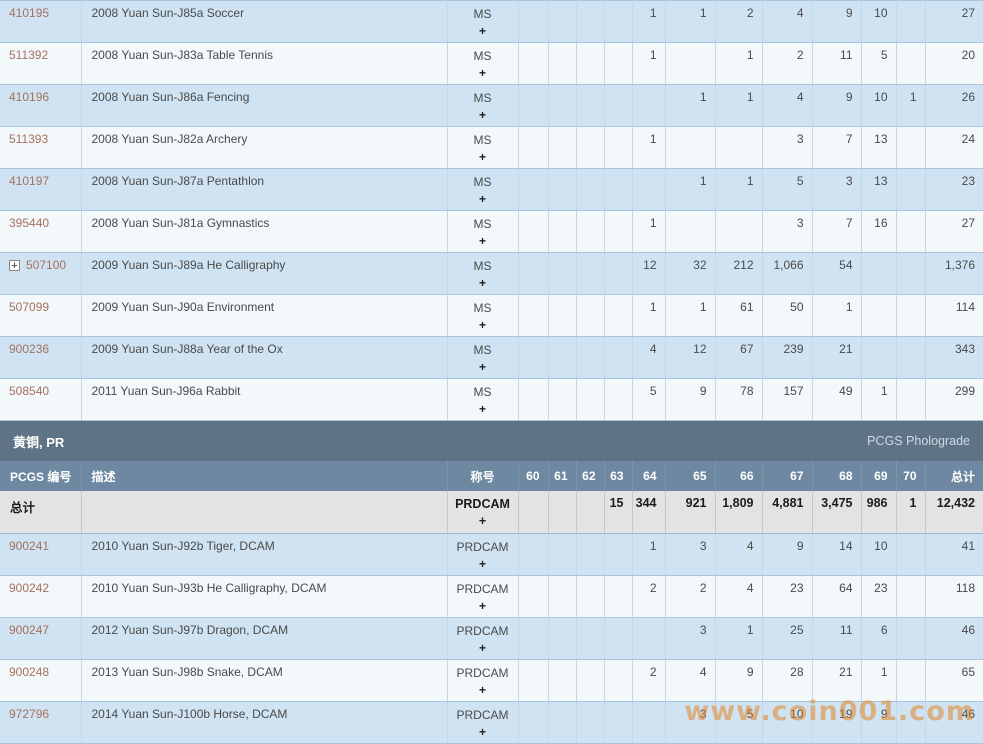 Image resolution: width=983 pixels, height=744 pixels. Describe the element at coordinates (953, 680) in the screenshot. I see `total-cell: 65` at that location.